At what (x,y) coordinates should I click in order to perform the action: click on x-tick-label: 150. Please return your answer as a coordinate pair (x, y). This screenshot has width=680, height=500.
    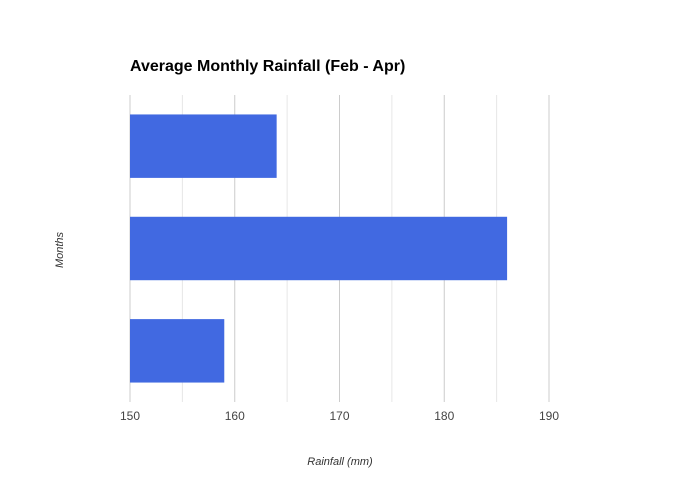
    Looking at the image, I should click on (130, 416).